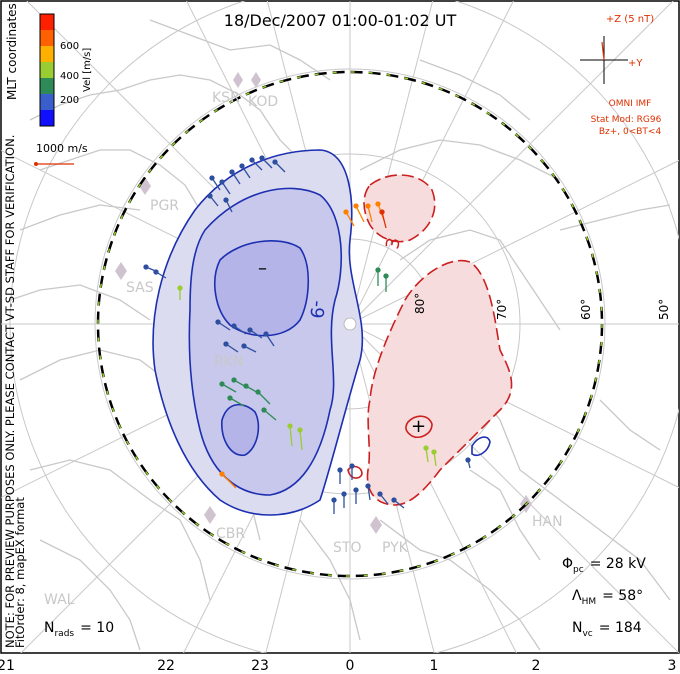 Image resolution: width=680 pixels, height=674 pixels. What do you see at coordinates (578, 570) in the screenshot?
I see `phi-subscript: pc` at bounding box center [578, 570].